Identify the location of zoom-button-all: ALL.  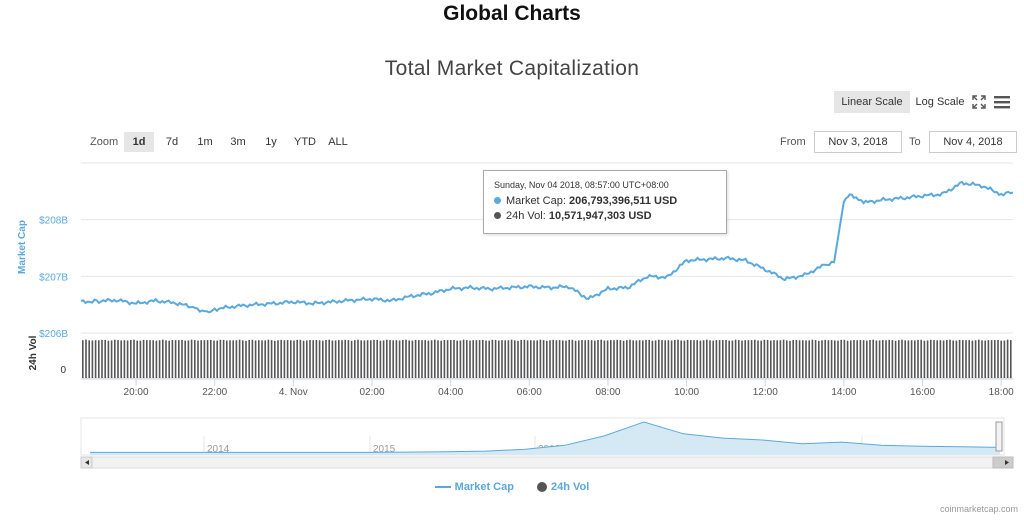
(338, 142).